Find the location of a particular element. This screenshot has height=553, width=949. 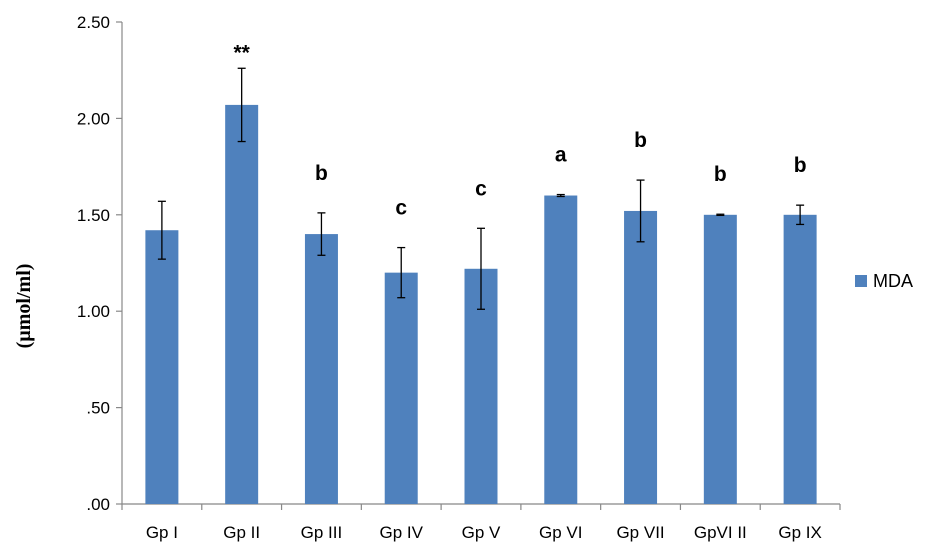

legend: MDA is located at coordinates (884, 281).